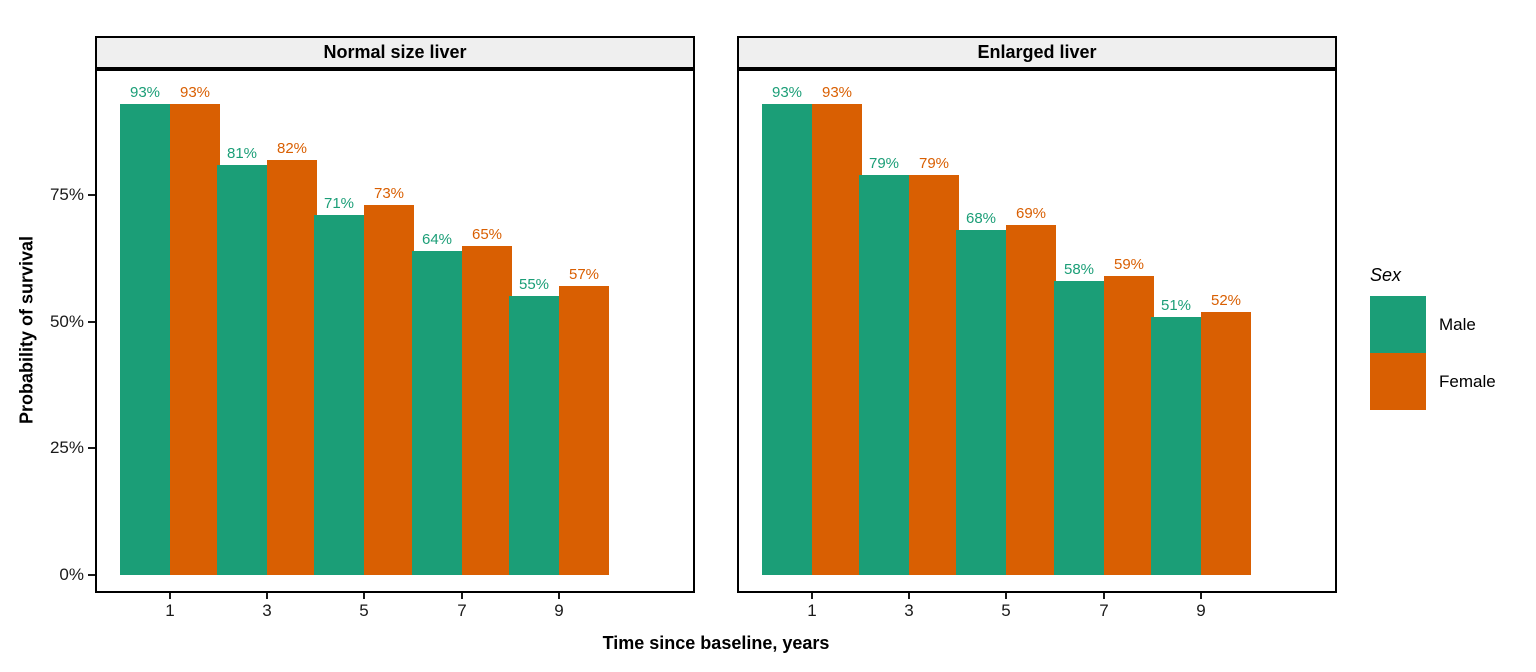 This screenshot has width=1536, height=672. What do you see at coordinates (1398, 324) in the screenshot?
I see `legend-swatch-male` at bounding box center [1398, 324].